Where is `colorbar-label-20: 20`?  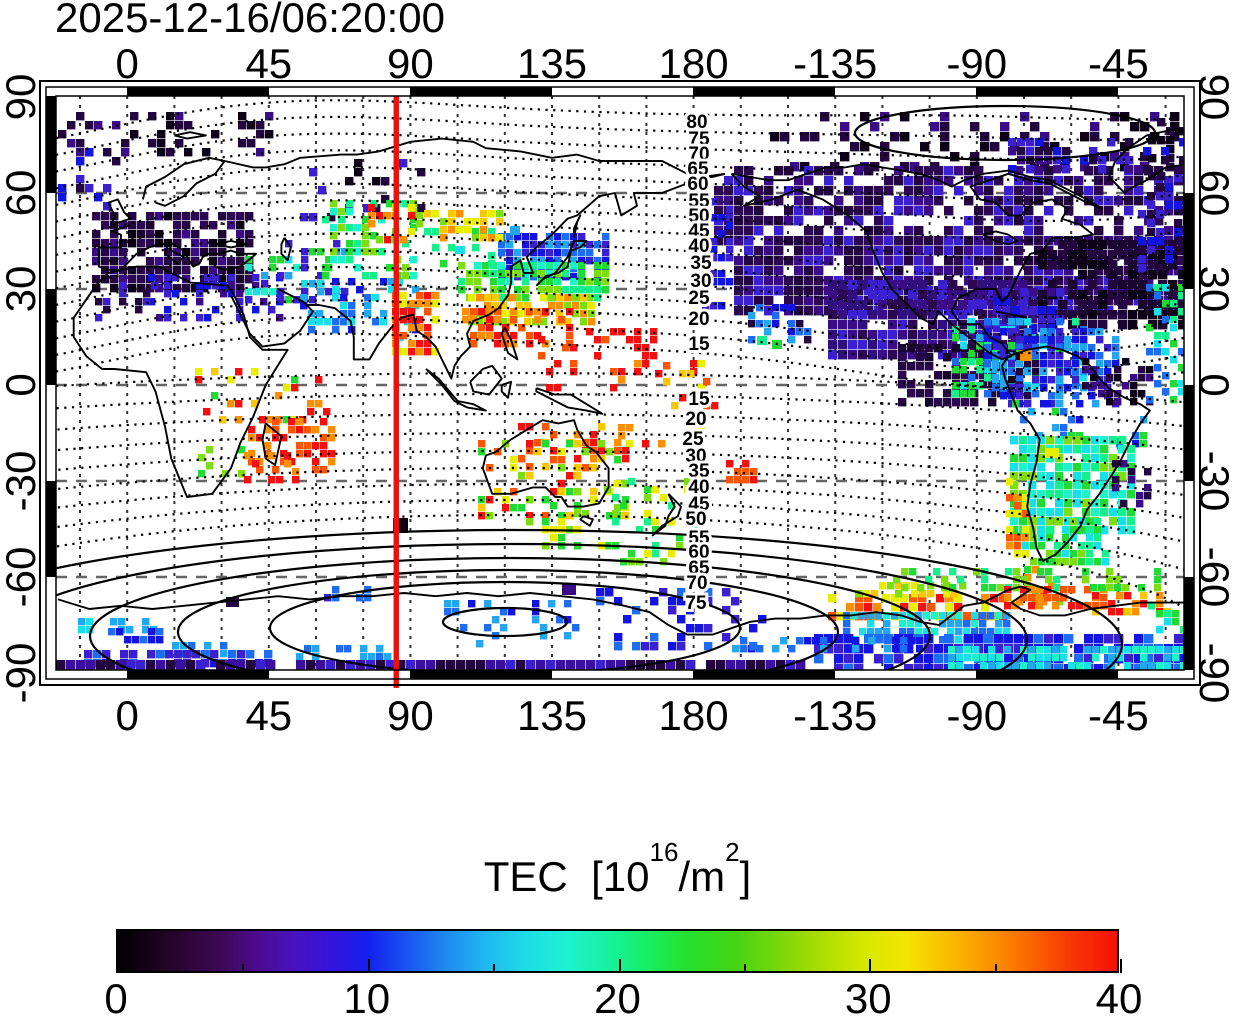 colorbar-label-20: 20 is located at coordinates (617, 998).